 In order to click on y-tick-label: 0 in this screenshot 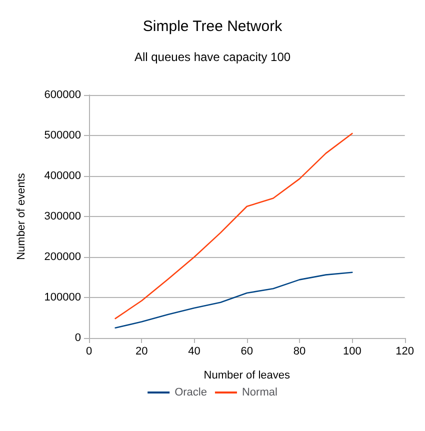, I will do `click(77, 338)`.